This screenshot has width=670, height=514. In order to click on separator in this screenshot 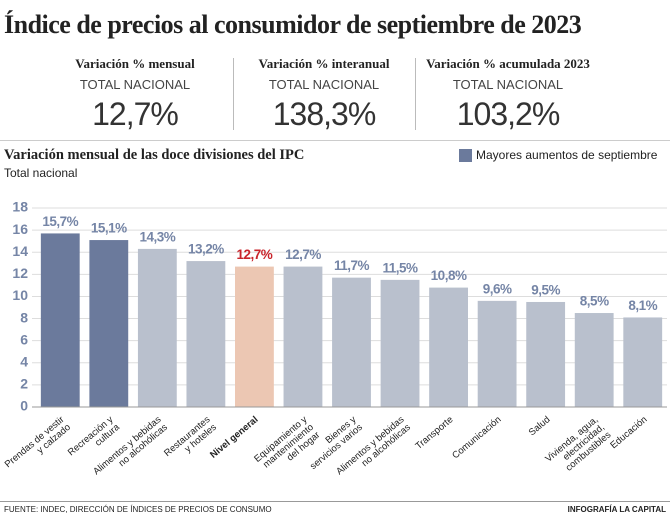, I will do `click(335, 140)`.